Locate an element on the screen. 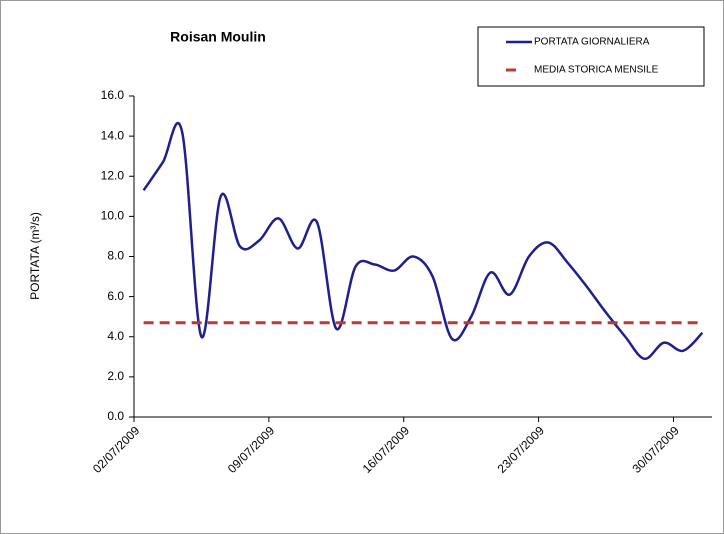 This screenshot has width=724, height=534. y-axis-label: PORTATA (m³/s) is located at coordinates (35, 256).